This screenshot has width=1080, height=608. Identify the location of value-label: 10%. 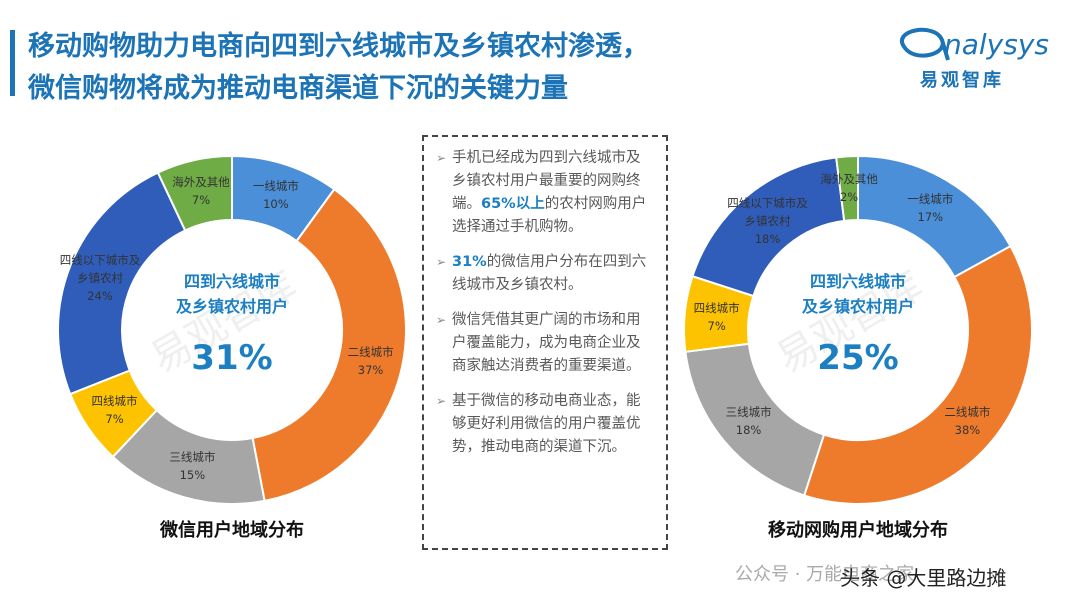
(276, 203).